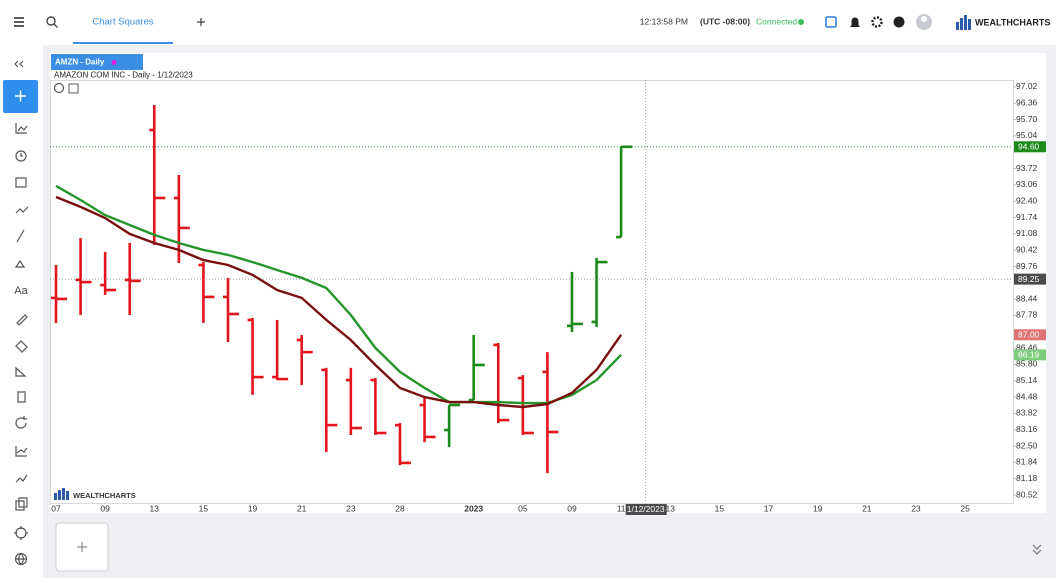 The width and height of the screenshot is (1056, 583). What do you see at coordinates (1027, 445) in the screenshot?
I see `y-tick-label: 82.50` at bounding box center [1027, 445].